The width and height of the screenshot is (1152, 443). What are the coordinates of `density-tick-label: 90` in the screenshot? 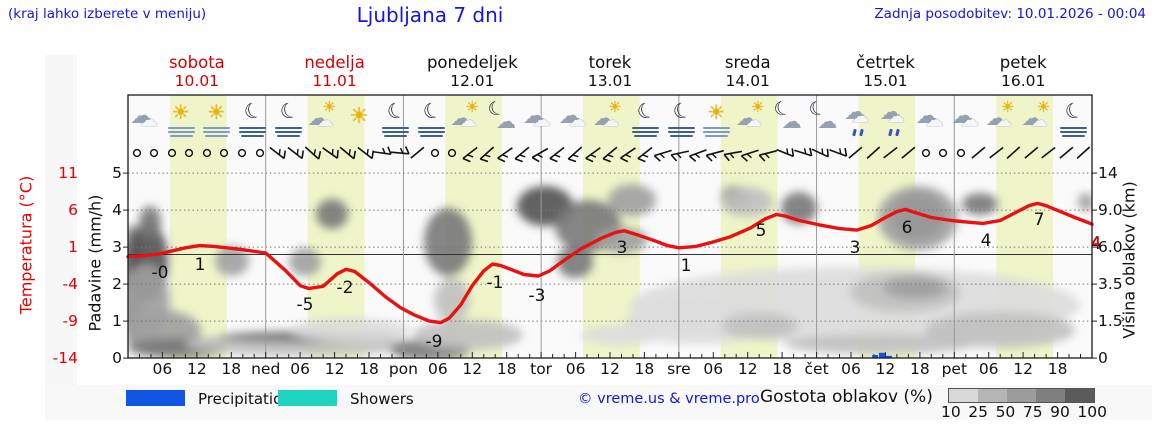 It's located at (1060, 412).